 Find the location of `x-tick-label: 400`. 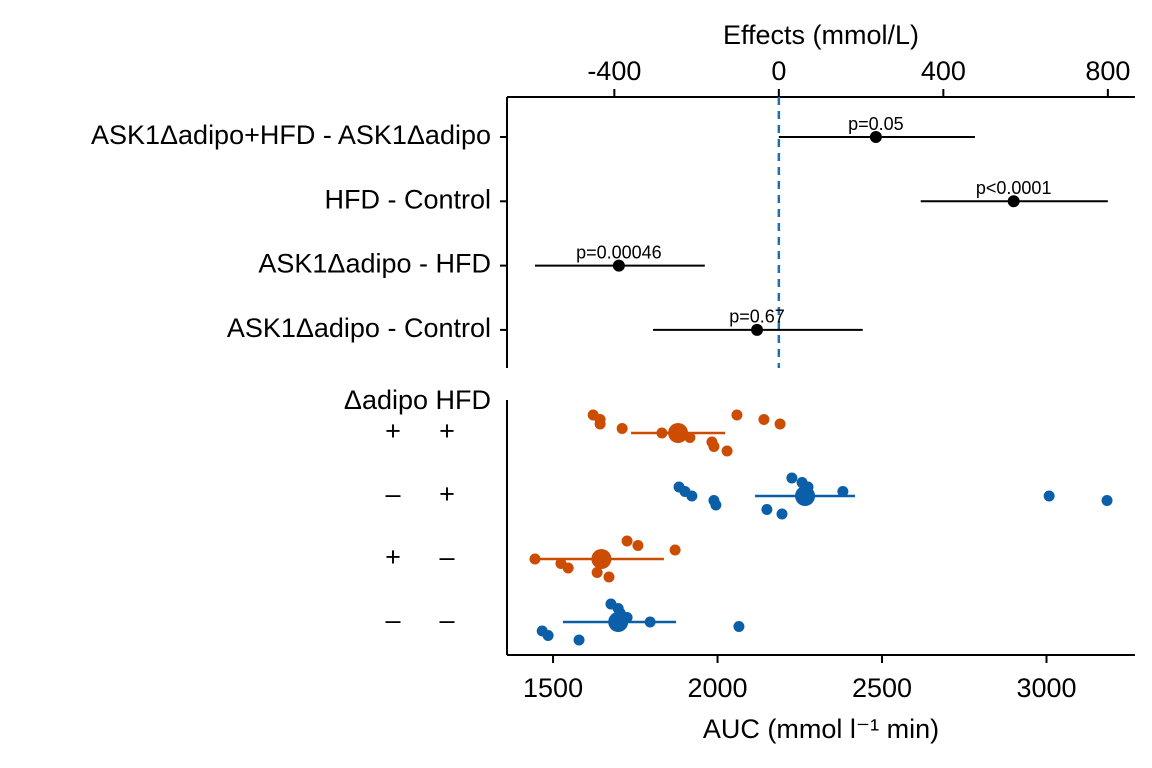

x-tick-label: 400 is located at coordinates (943, 71).